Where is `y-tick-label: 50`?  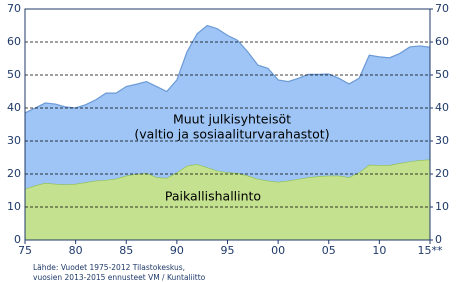 y-tick-label: 50 is located at coordinates (14, 74).